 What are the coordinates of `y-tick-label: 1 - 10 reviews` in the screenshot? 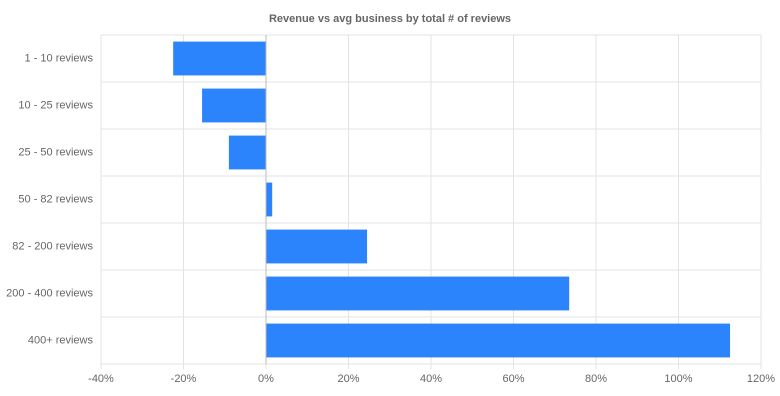 It's located at (59, 58).